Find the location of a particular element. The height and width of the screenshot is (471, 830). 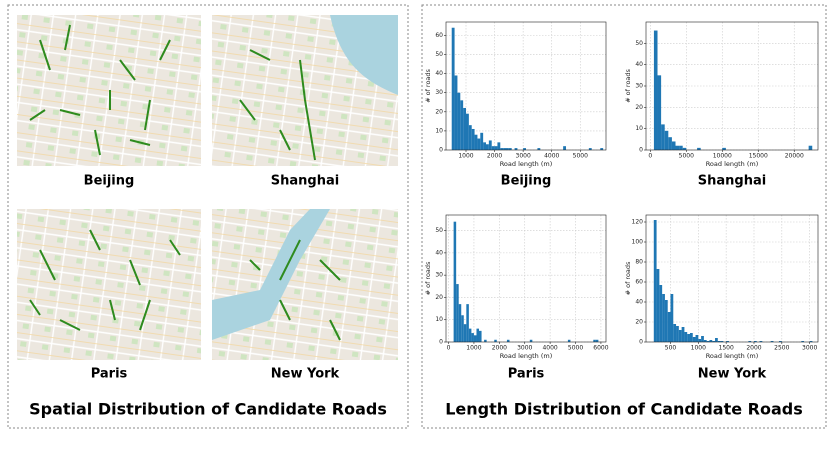

x-tick-label: 10000 is located at coordinates (722, 156).